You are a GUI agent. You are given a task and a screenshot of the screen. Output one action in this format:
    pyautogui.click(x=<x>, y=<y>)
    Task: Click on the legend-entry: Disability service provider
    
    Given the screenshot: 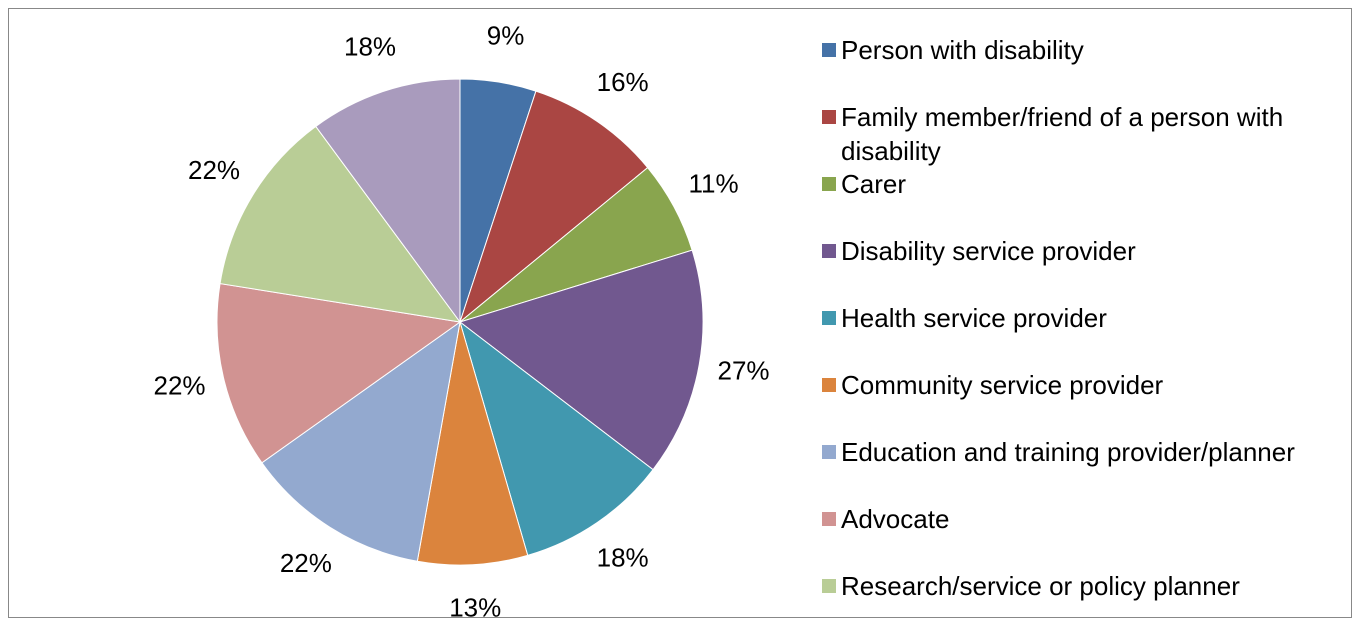 What is the action you would take?
    pyautogui.click(x=1091, y=251)
    